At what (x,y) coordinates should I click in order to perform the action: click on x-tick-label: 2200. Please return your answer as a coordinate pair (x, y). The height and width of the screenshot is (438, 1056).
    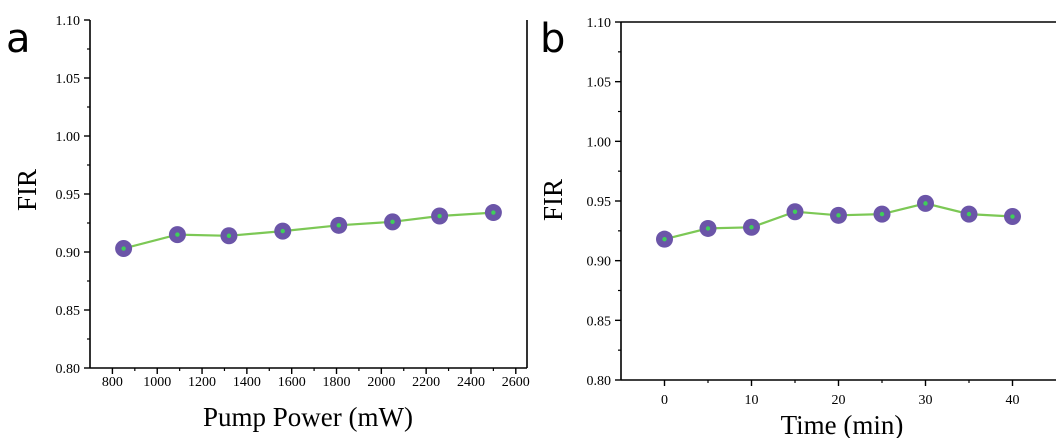
    Looking at the image, I should click on (426, 382).